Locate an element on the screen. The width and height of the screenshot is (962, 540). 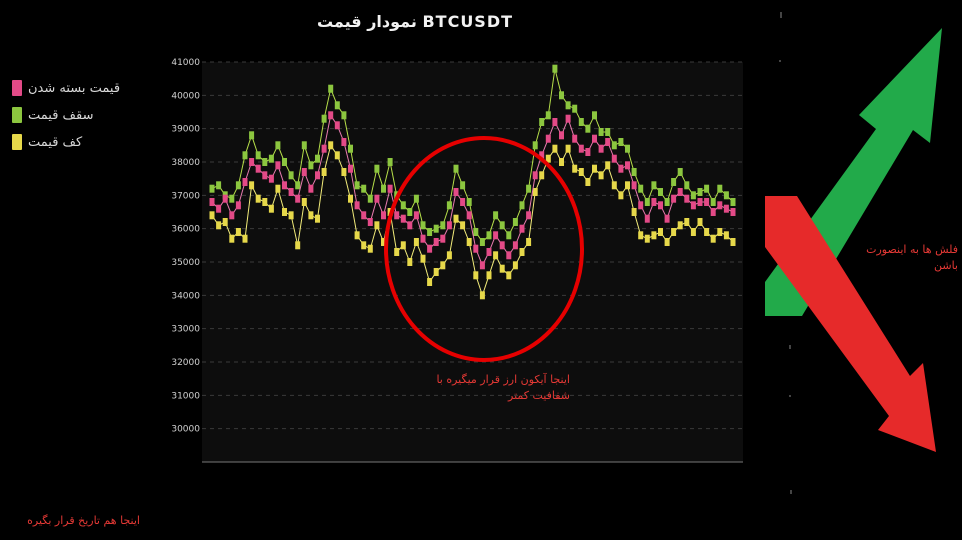
legend-item-low: کف قیمت is located at coordinates (66, 142).